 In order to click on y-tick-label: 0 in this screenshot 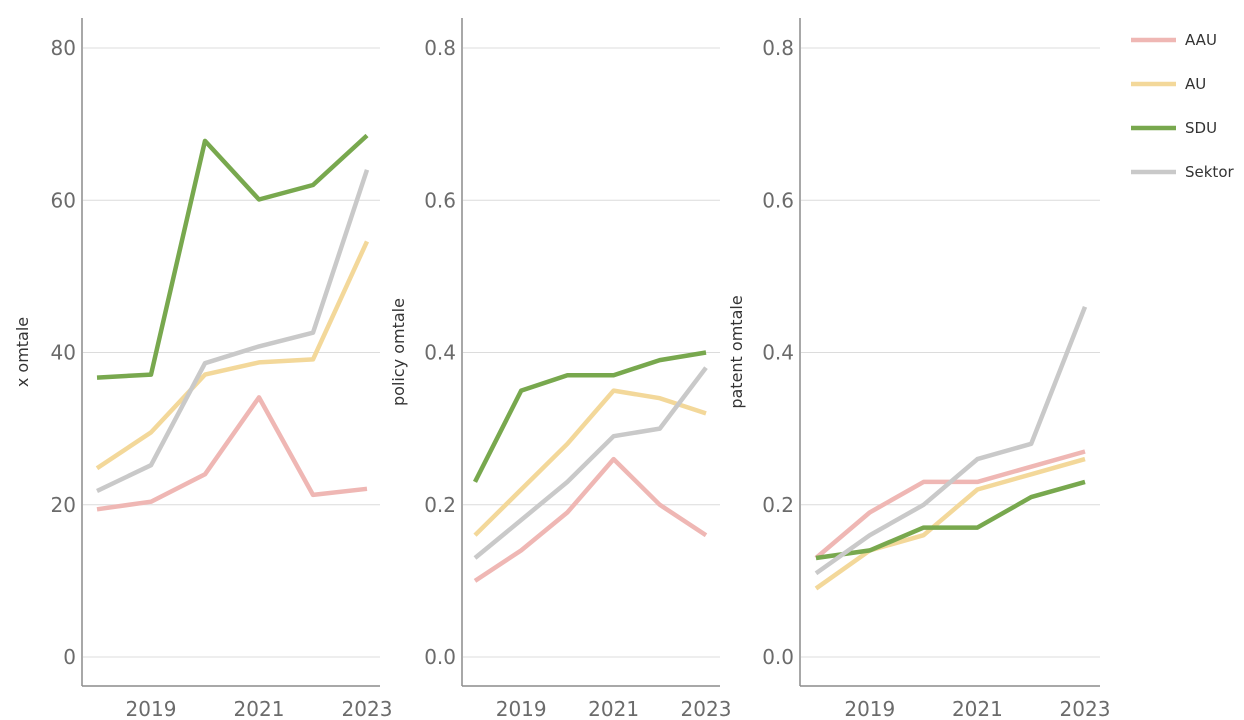, I will do `click(69, 657)`.